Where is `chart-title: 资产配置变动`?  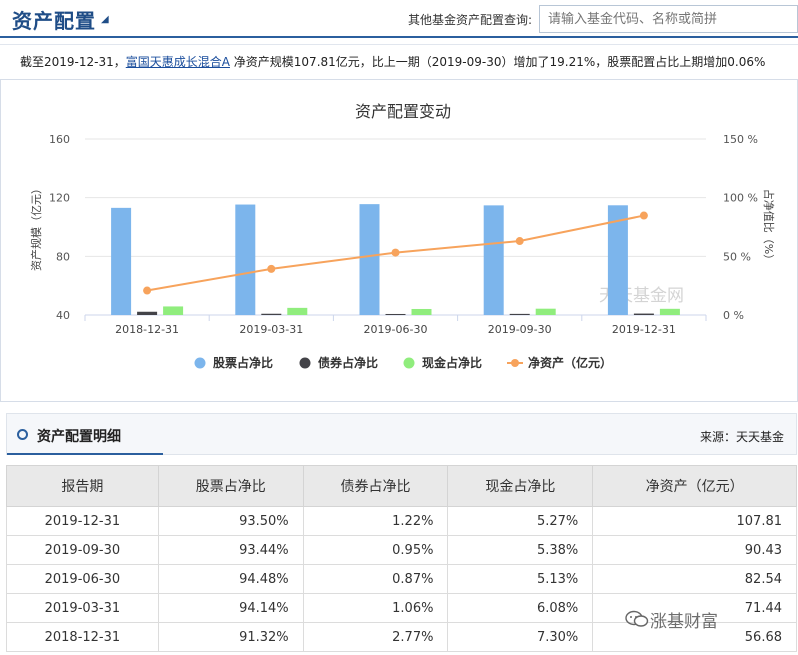
chart-title: 资产配置变动 is located at coordinates (403, 111).